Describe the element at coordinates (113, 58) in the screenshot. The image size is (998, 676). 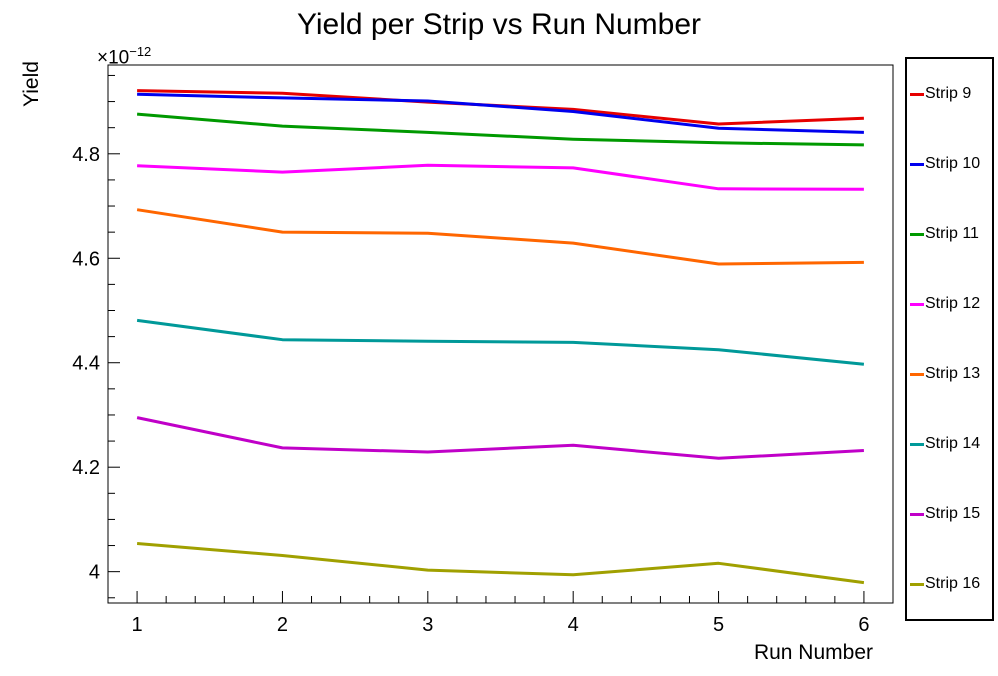
I see `y-axis-exponent-prefix: ×10` at that location.